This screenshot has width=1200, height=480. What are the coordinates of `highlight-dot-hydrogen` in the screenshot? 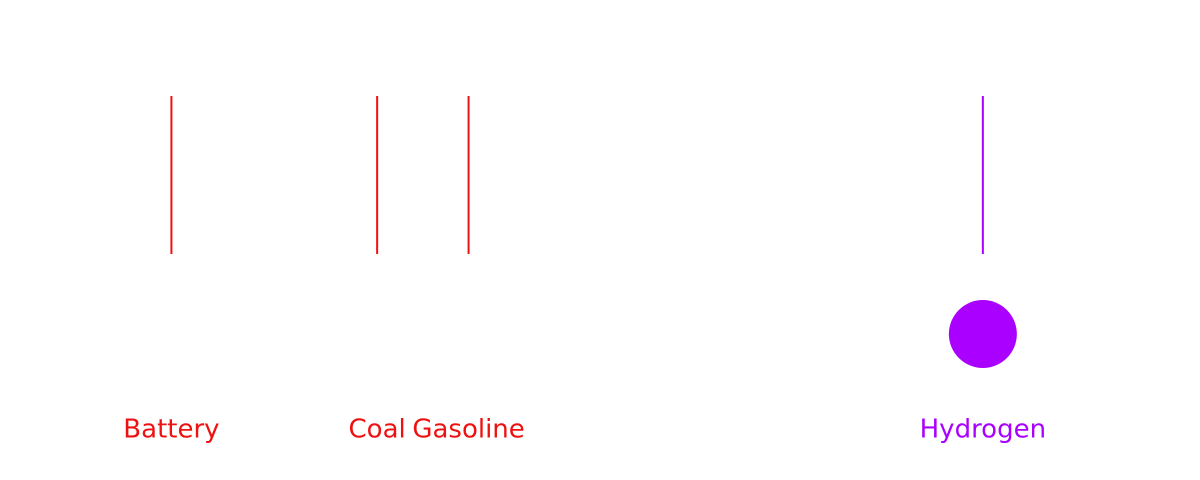 It's located at (982, 334).